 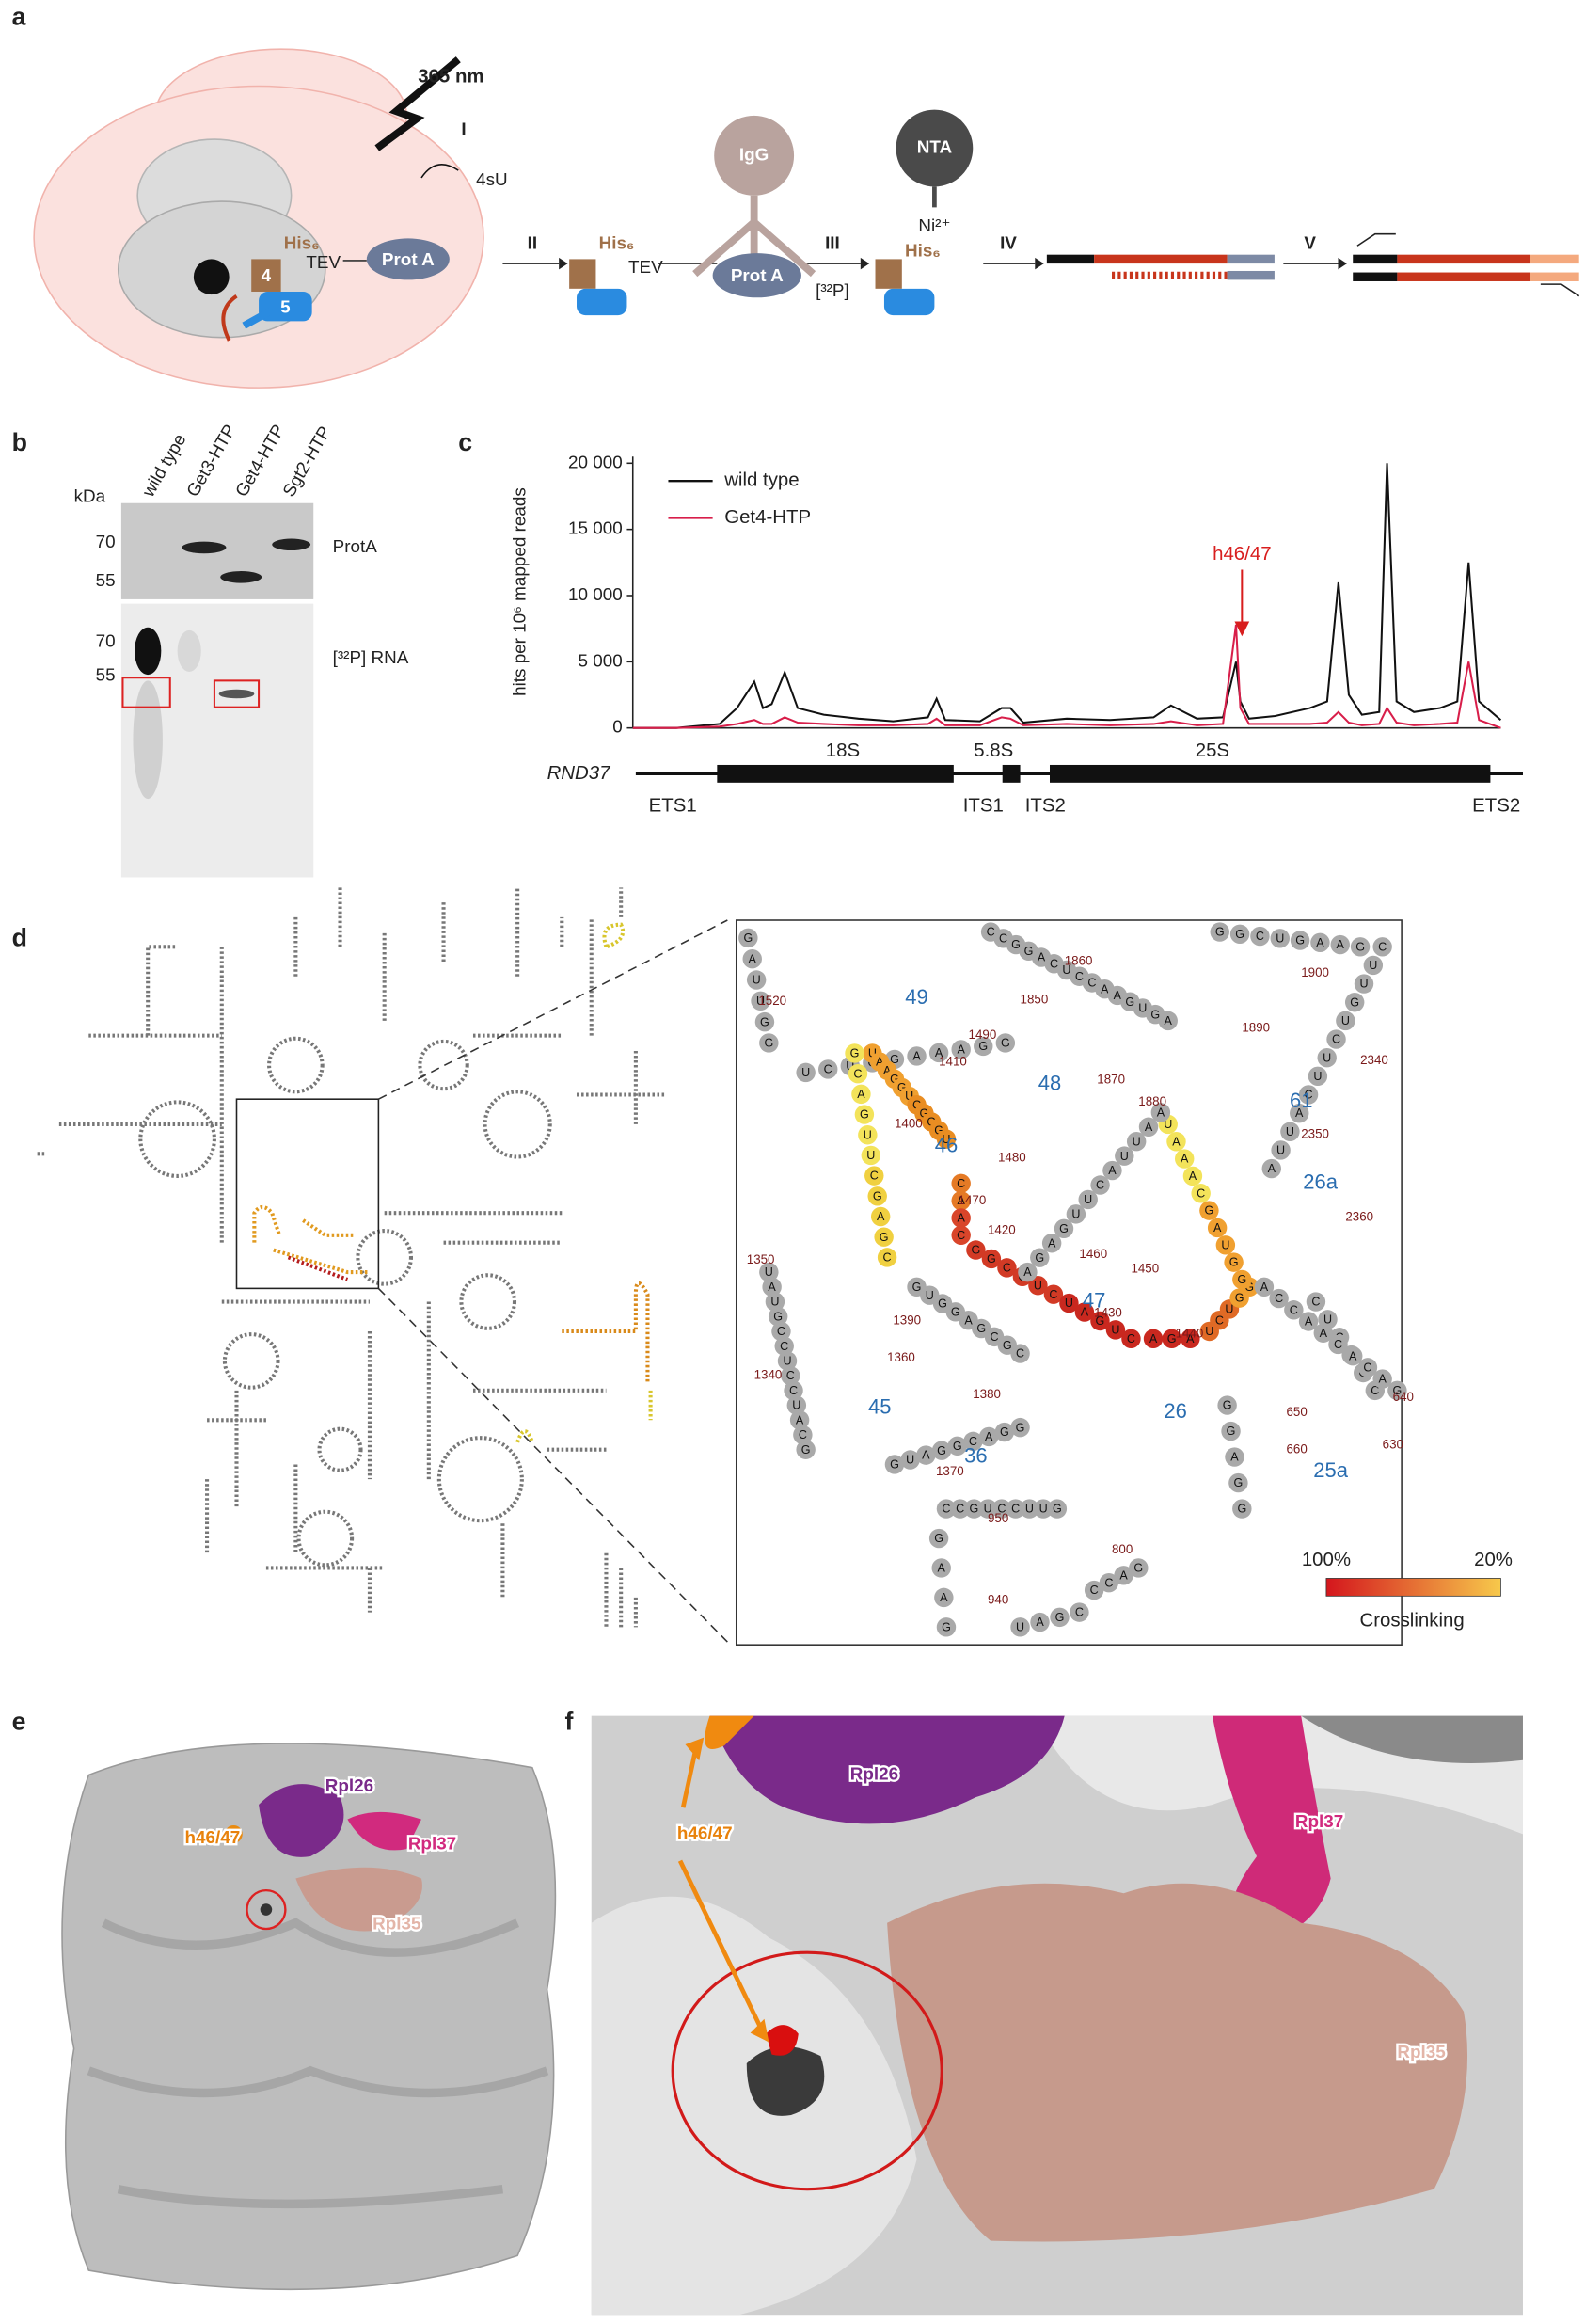 I want to click on gene-label: ETS1, so click(x=673, y=805).